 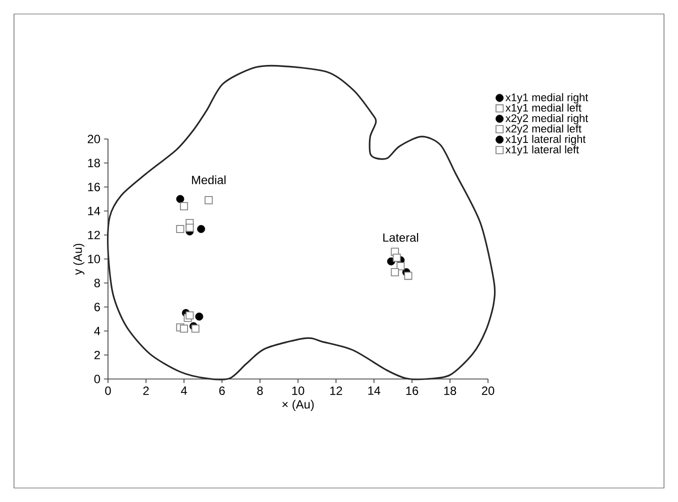 I want to click on annotation: Lateral, so click(x=400, y=237).